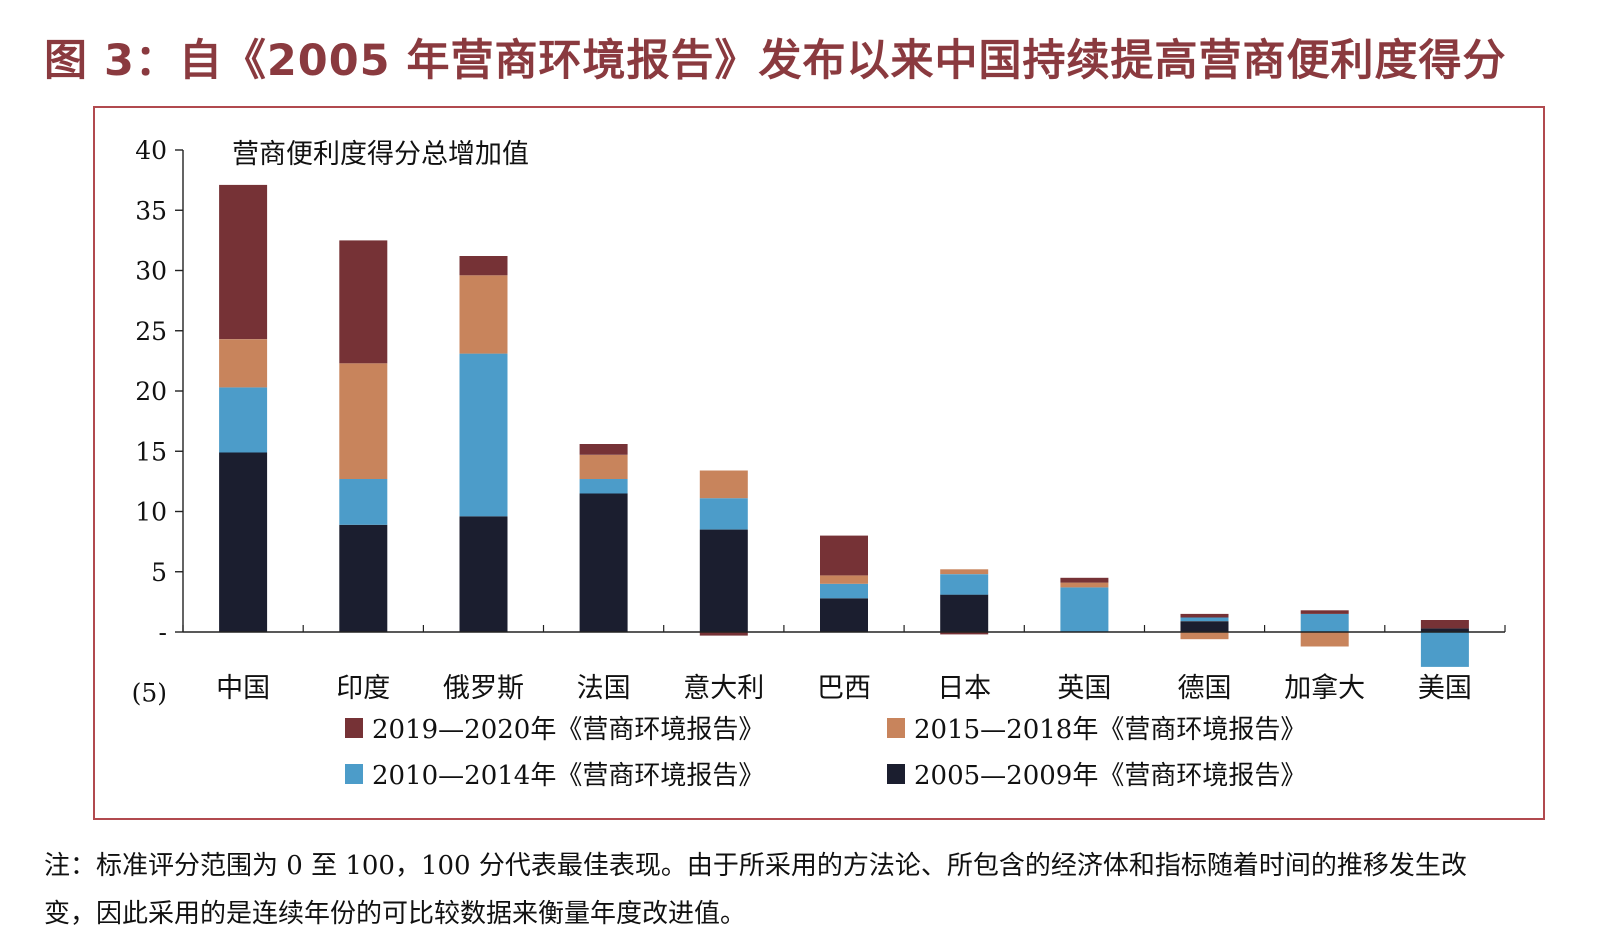 The image size is (1624, 938). What do you see at coordinates (380, 154) in the screenshot?
I see `chart-title: 营商便利度得分总增加值` at bounding box center [380, 154].